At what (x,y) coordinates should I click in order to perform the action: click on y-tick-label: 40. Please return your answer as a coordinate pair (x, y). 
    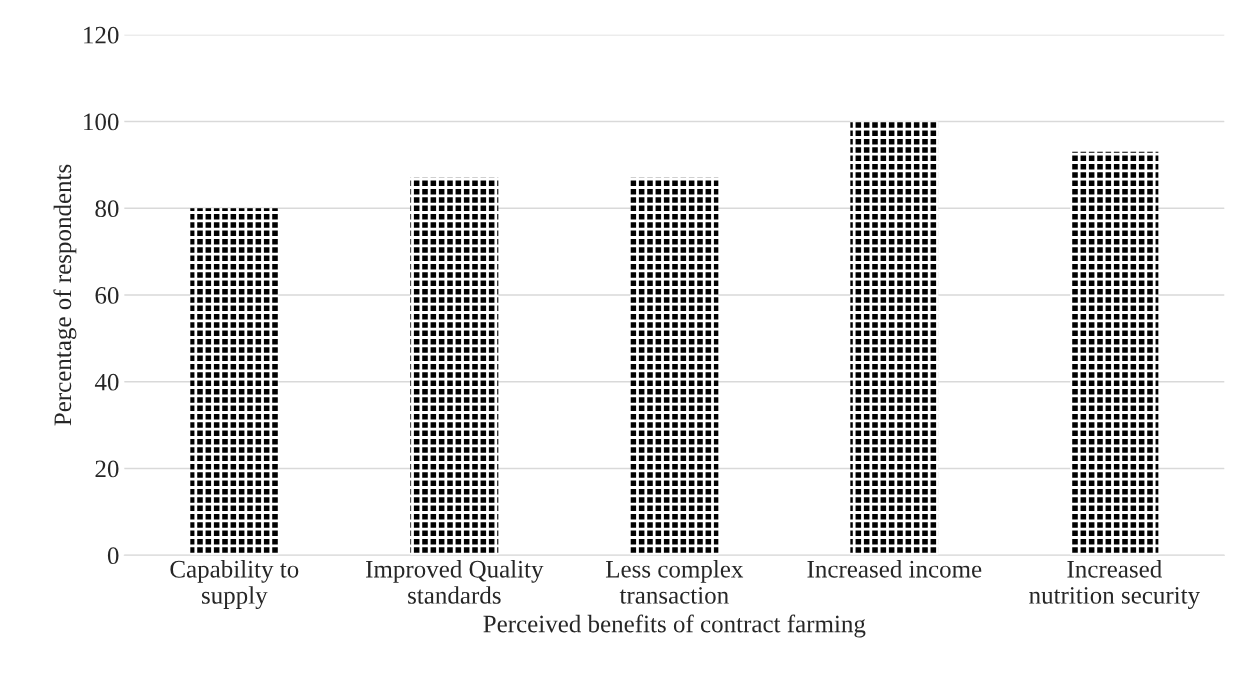
    Looking at the image, I should click on (106, 382).